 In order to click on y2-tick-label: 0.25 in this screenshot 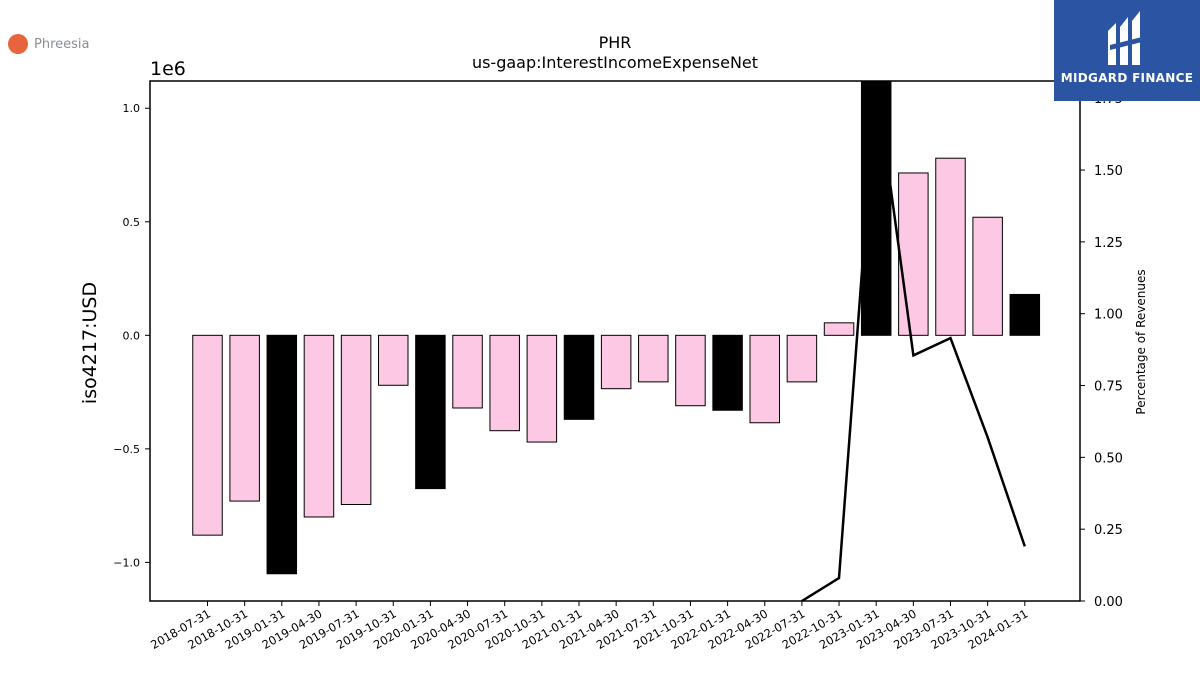, I will do `click(1108, 530)`.